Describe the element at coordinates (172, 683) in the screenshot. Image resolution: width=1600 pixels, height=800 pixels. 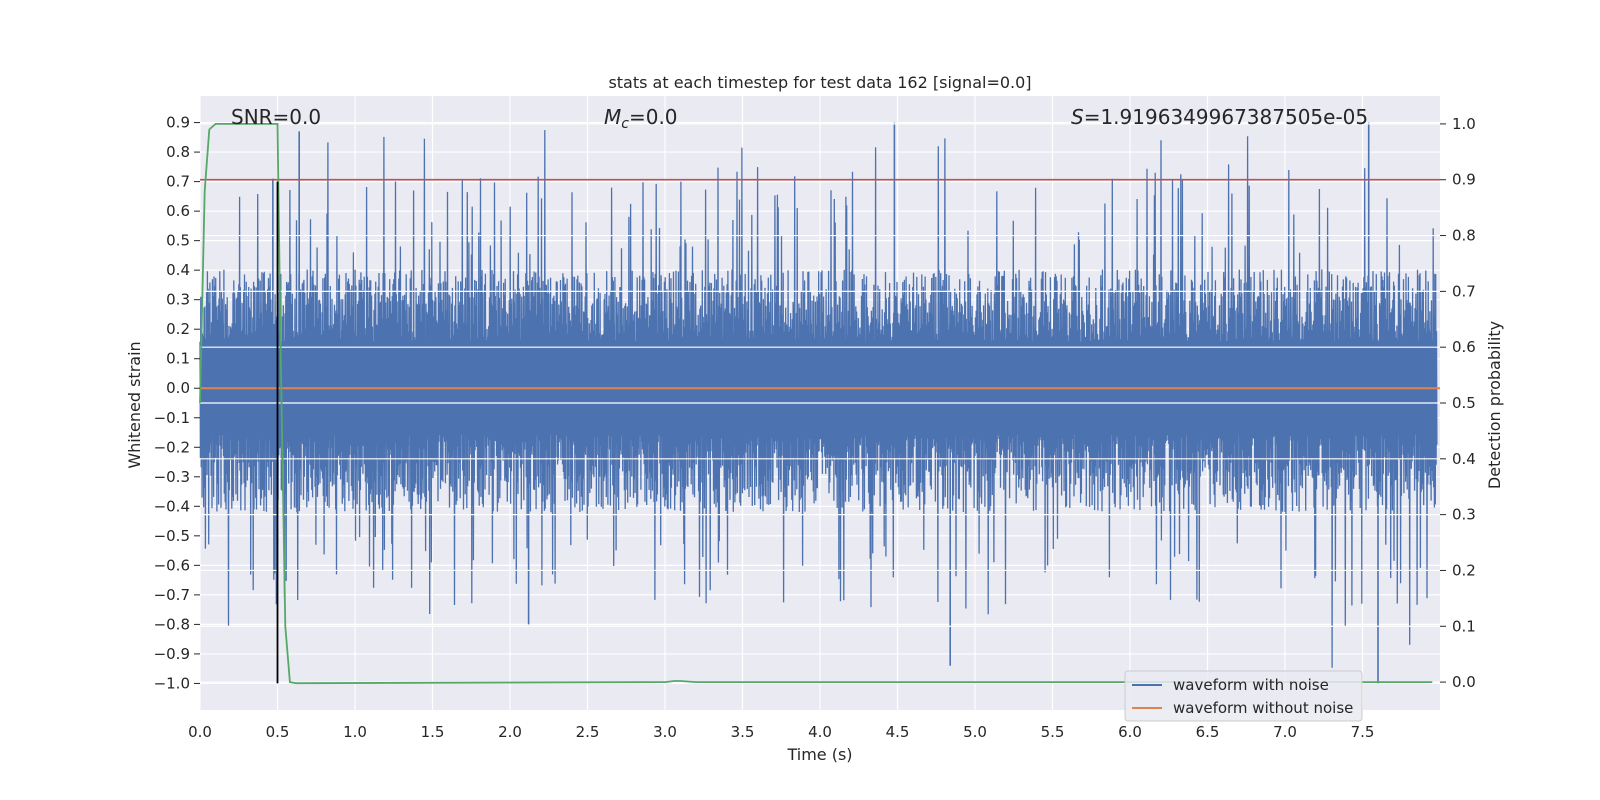
I see `y-tick-label-19: −1.0` at that location.